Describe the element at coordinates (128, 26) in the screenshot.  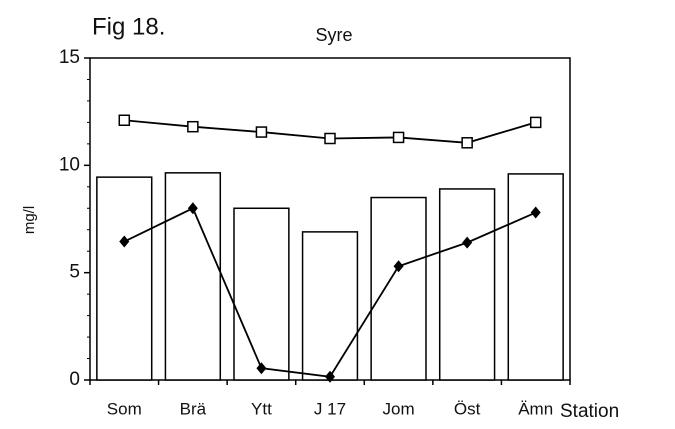
I see `figure-label: Fig 18.` at that location.